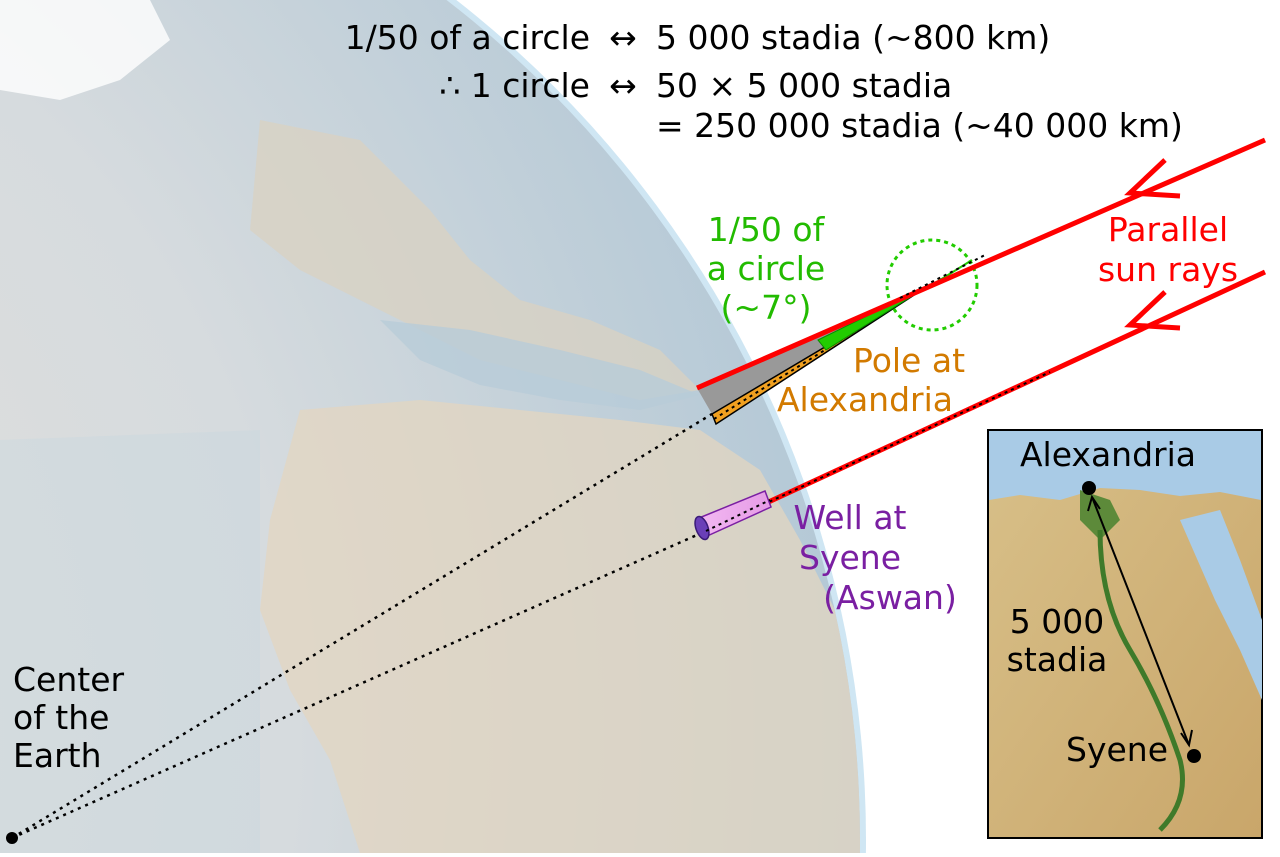 The height and width of the screenshot is (857, 1280). Describe the element at coordinates (1117, 749) in the screenshot. I see `inset-label-syene: Syene` at that location.